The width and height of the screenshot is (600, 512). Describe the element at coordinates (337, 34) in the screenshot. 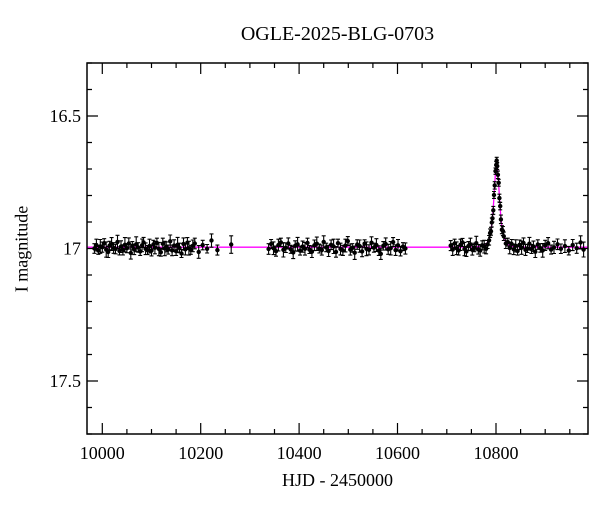

I see `chart-title: OGLE-2025-BLG-0703` at that location.